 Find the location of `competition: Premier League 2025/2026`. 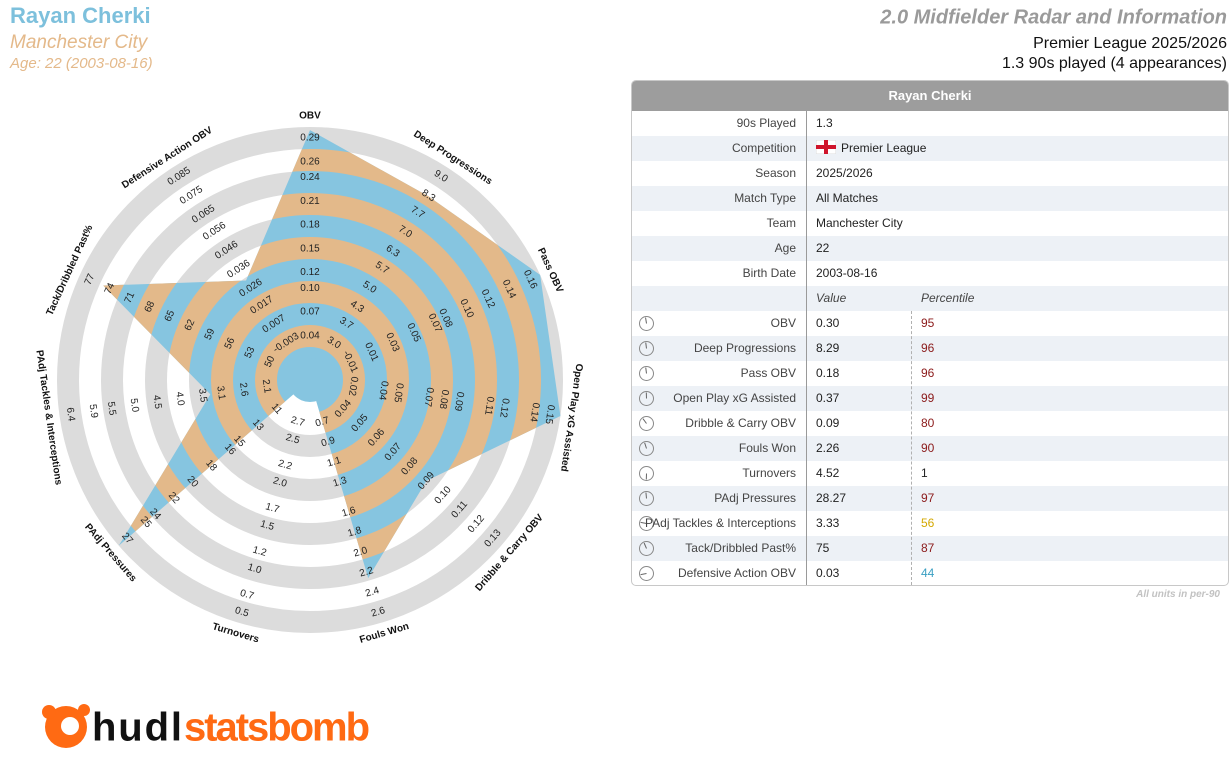

competition: Premier League 2025/2026 is located at coordinates (1130, 43).